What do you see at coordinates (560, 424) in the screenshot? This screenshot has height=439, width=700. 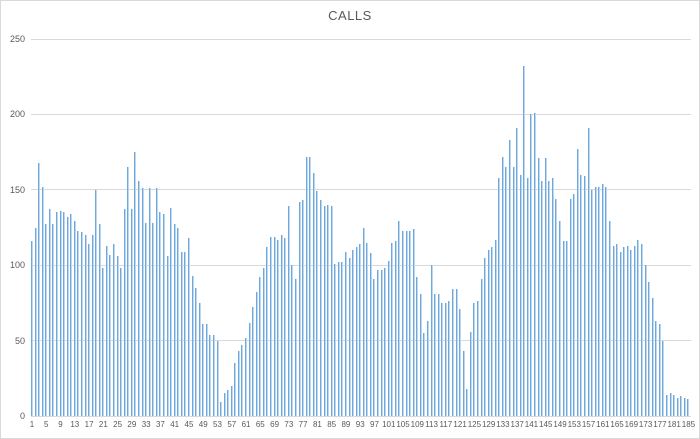 I see `x-axis-tick-label: 149` at bounding box center [560, 424].